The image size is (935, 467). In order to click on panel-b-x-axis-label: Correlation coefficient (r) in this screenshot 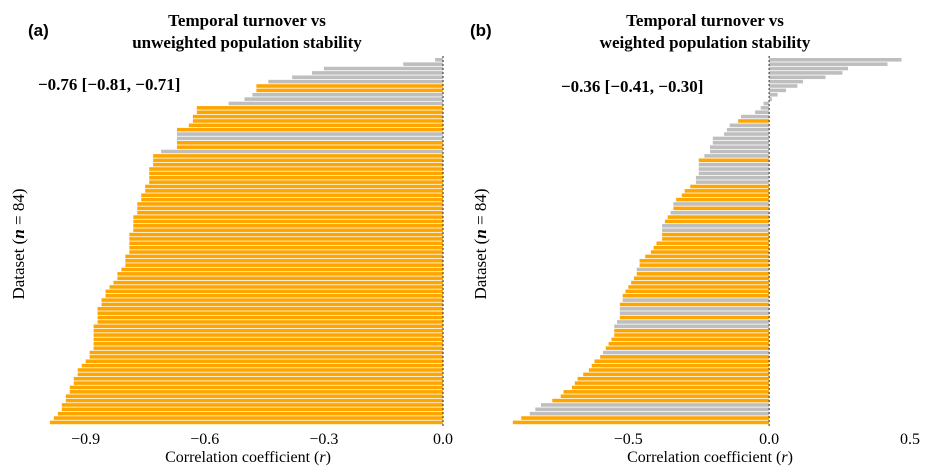, I will do `click(710, 457)`.